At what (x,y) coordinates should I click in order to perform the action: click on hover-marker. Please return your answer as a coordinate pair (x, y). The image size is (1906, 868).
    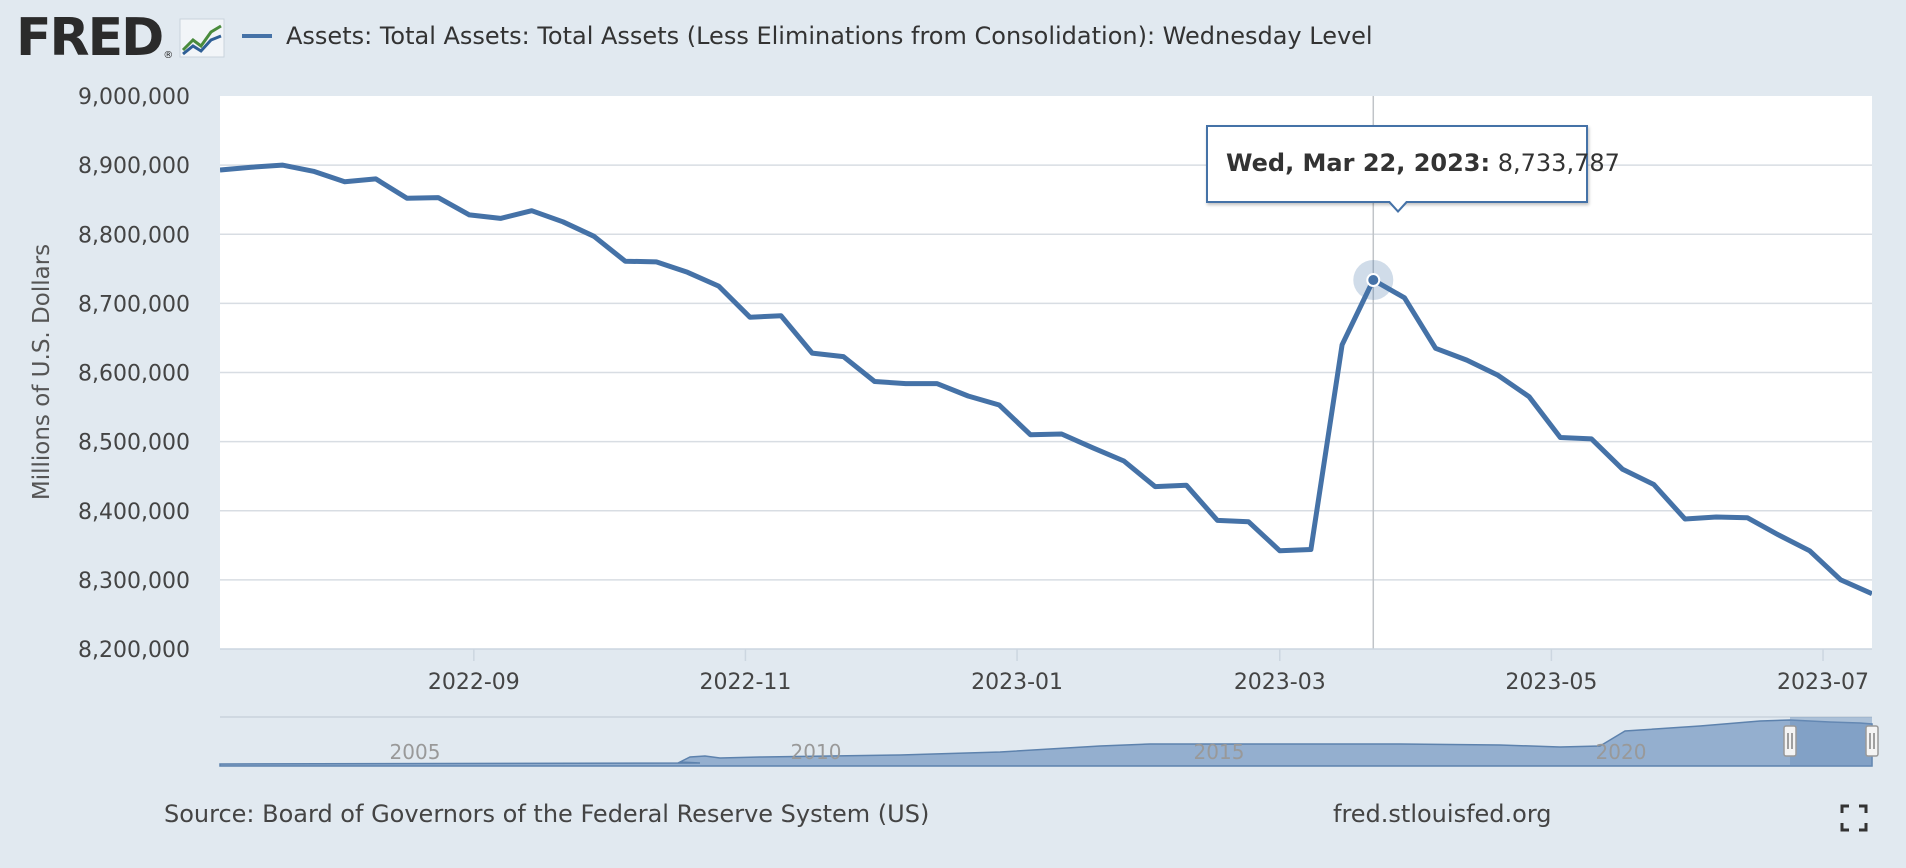
    Looking at the image, I should click on (1373, 280).